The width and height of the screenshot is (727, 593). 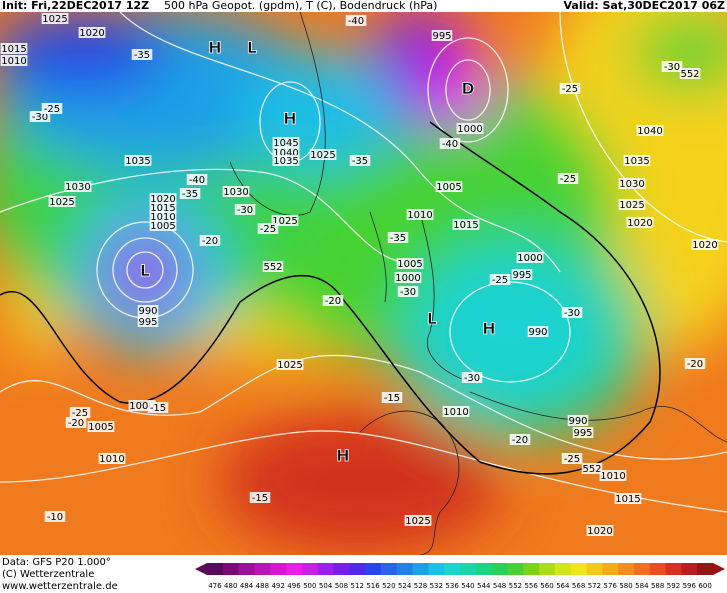 I want to click on colorbar-label: 552, so click(x=515, y=586).